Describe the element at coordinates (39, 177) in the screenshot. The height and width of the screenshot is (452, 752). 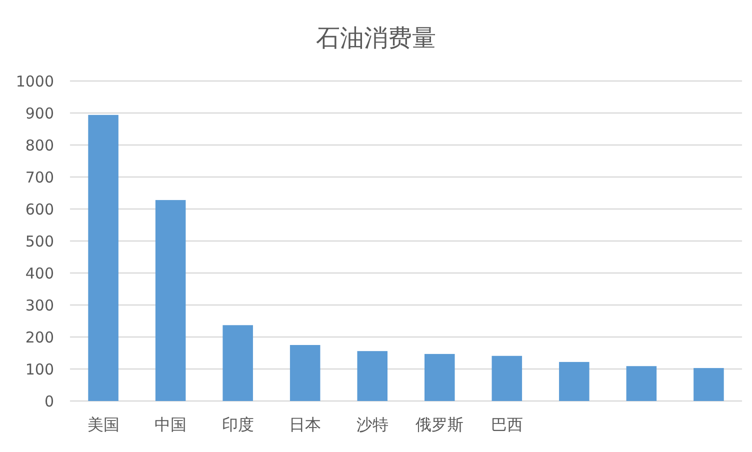
I see `y-tick-label: 700` at that location.